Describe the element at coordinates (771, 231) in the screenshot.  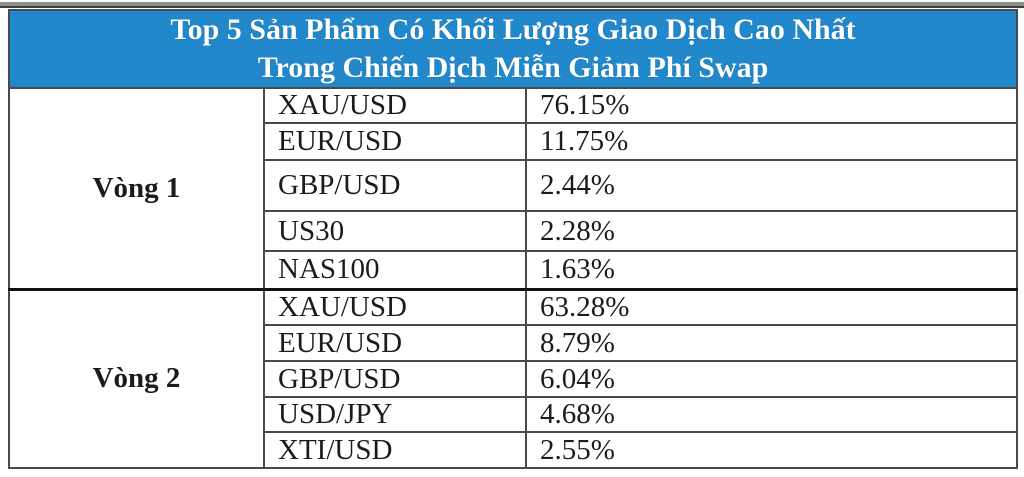
I see `volume-share: 2.28%` at that location.